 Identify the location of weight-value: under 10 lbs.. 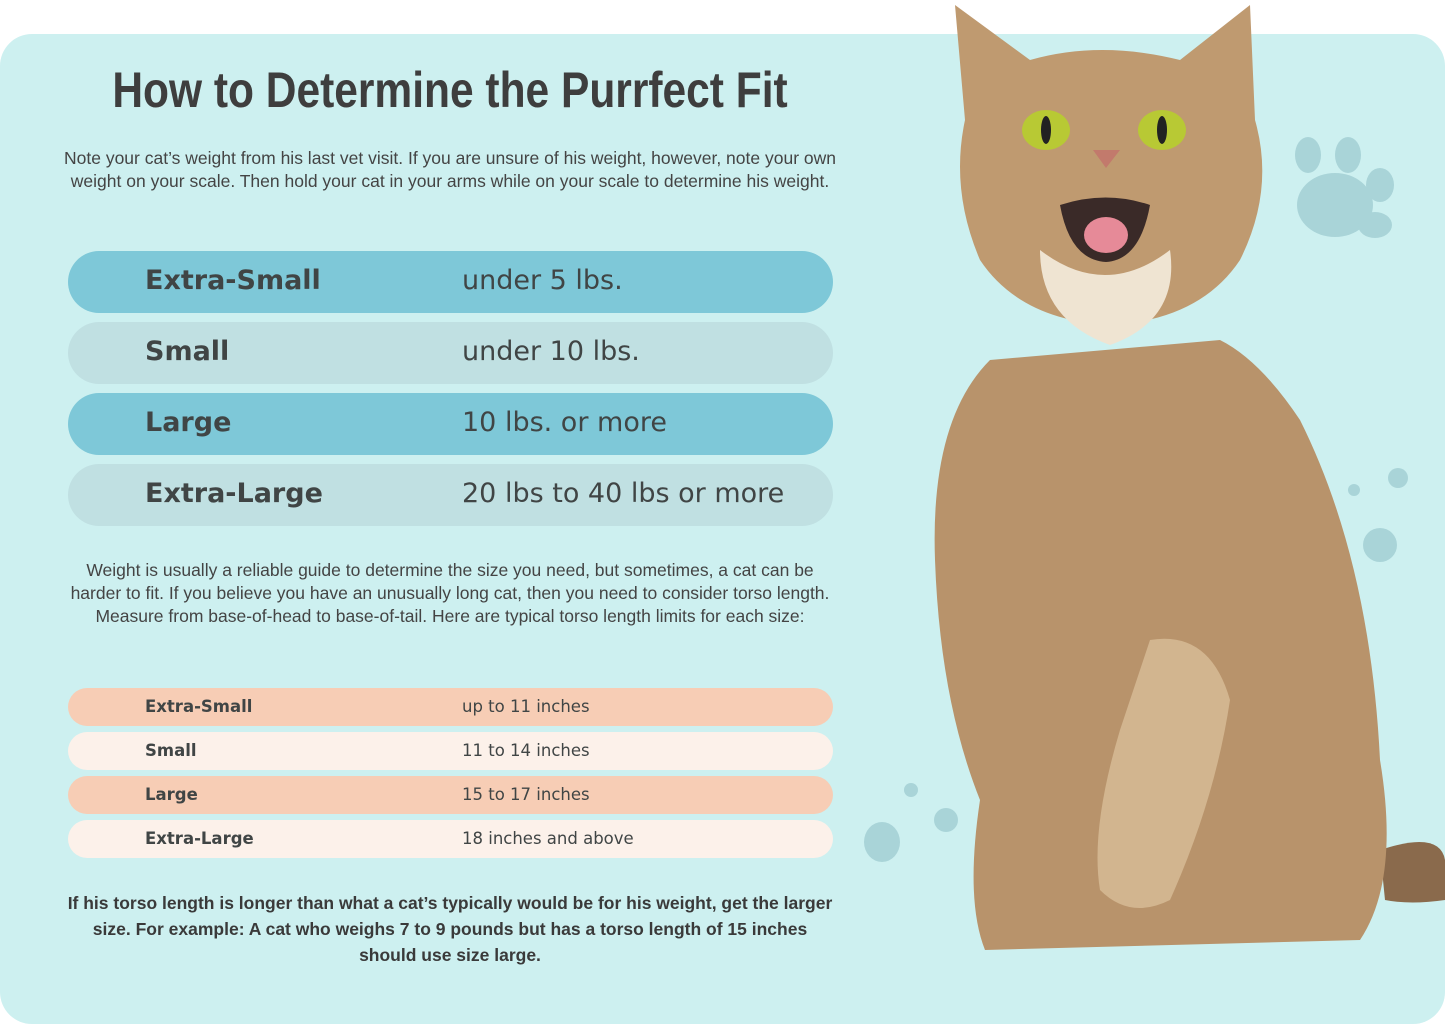
(551, 351).